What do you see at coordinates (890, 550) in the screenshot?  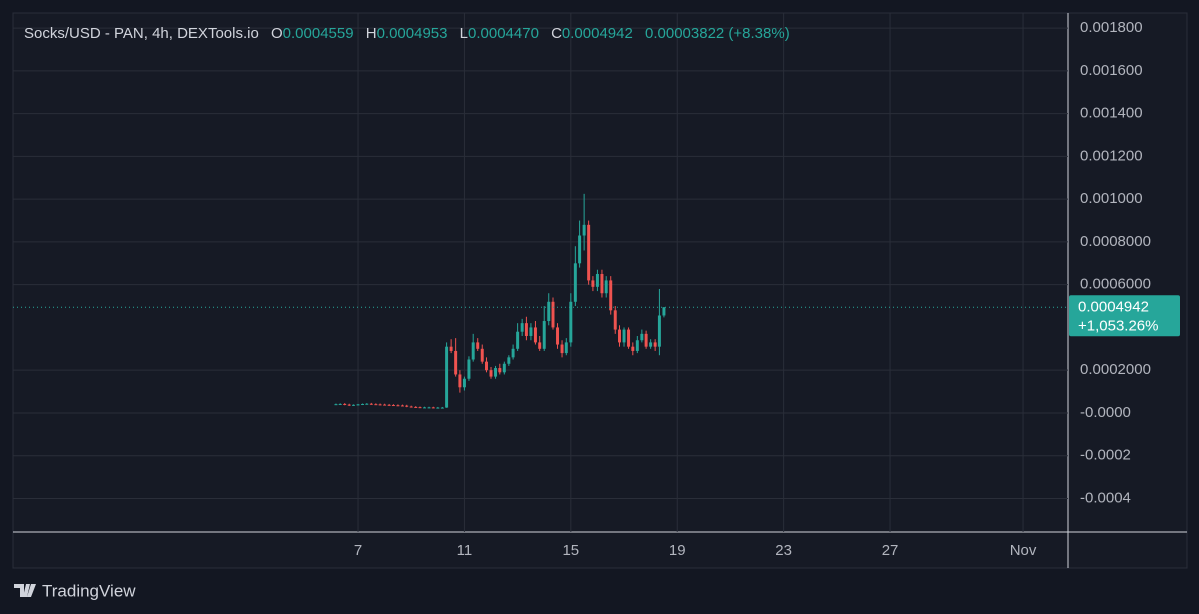 I see `x-tick-label: 27` at bounding box center [890, 550].